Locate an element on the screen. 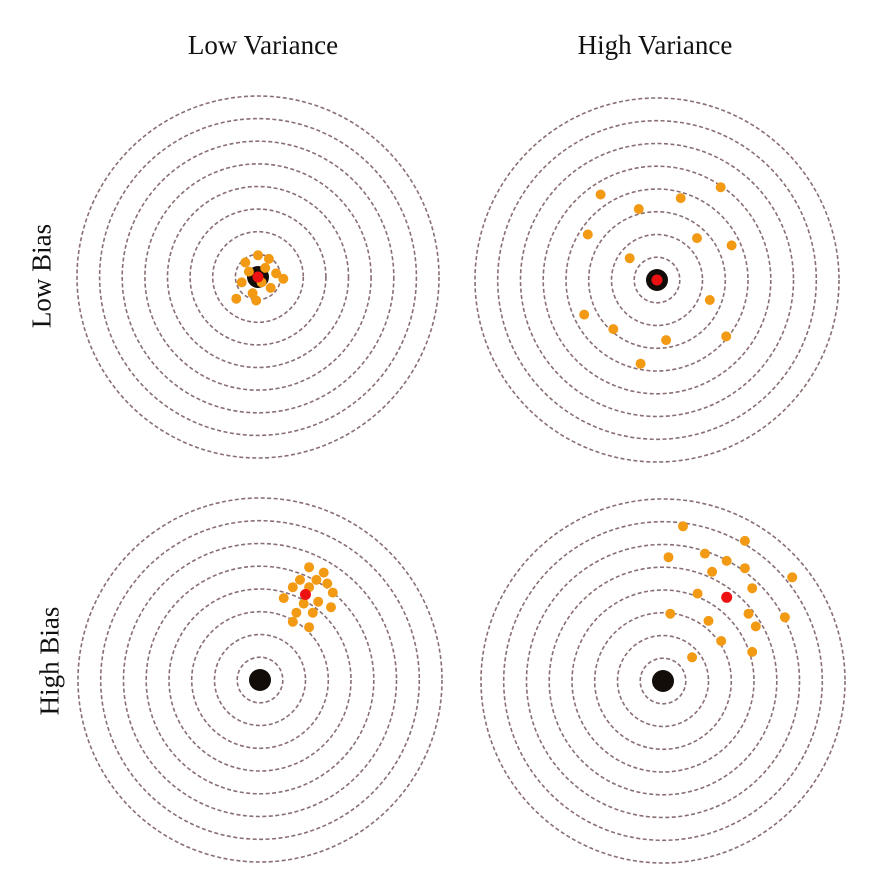 The height and width of the screenshot is (896, 876). column-label-low-variance: Low Variance is located at coordinates (263, 45).